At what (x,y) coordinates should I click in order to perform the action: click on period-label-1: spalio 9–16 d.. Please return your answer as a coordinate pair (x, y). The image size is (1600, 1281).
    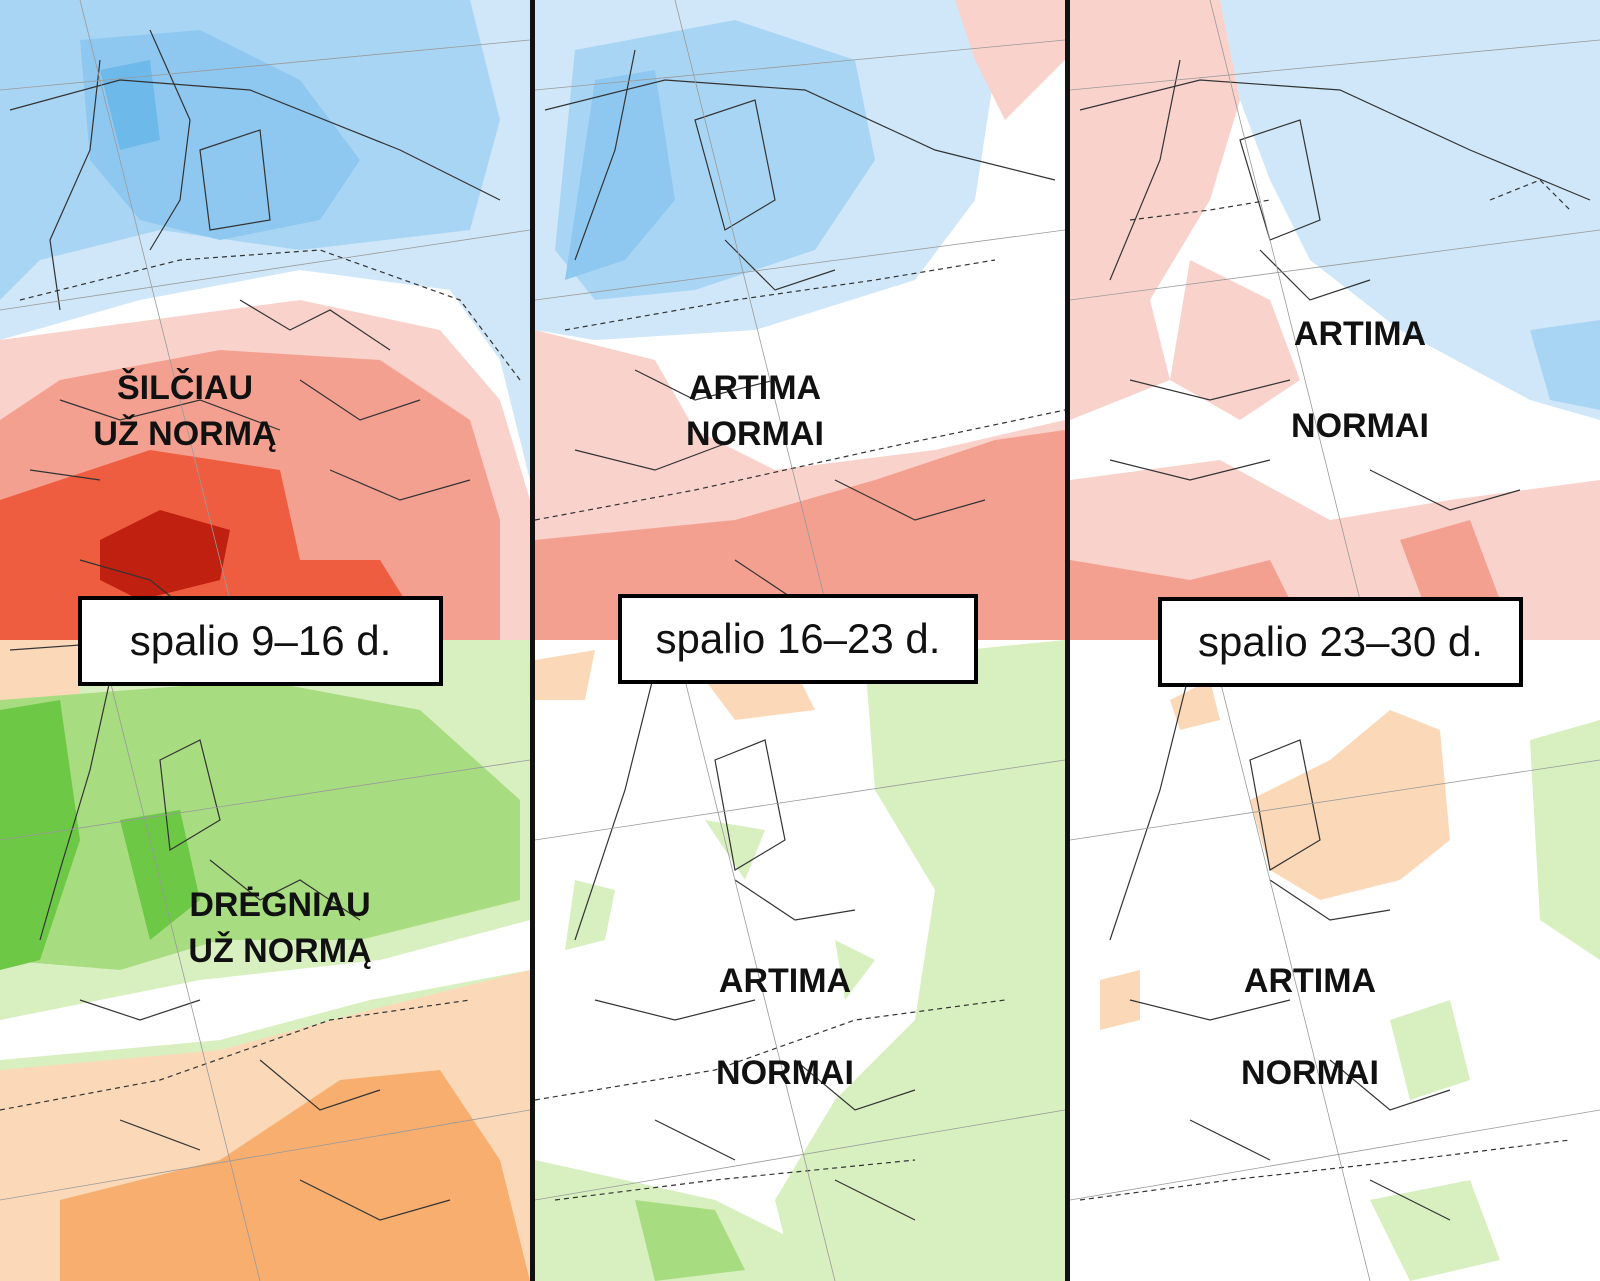
    Looking at the image, I should click on (260, 641).